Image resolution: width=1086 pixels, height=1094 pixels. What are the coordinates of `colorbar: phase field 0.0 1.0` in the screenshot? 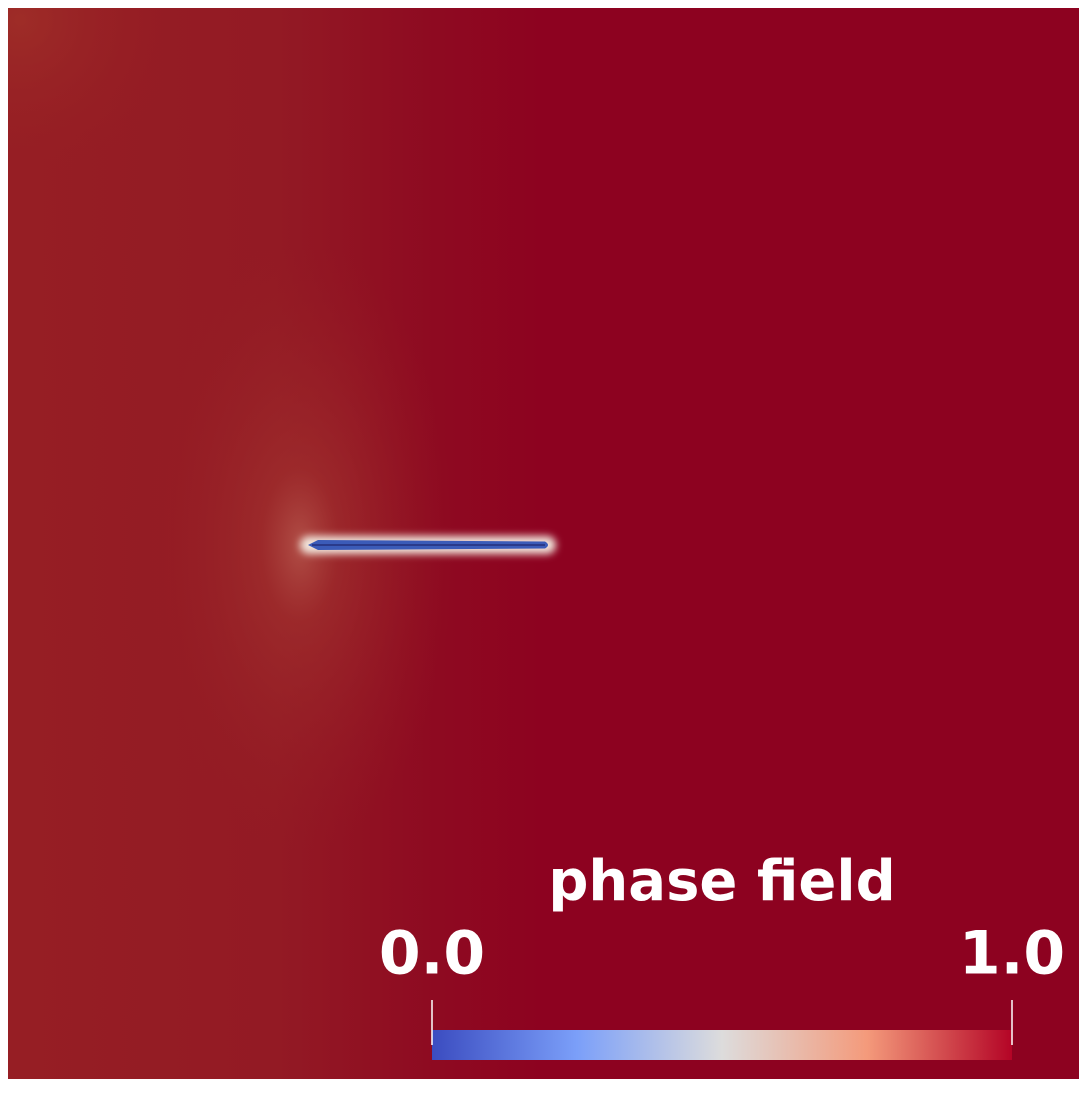 It's located at (722, 954).